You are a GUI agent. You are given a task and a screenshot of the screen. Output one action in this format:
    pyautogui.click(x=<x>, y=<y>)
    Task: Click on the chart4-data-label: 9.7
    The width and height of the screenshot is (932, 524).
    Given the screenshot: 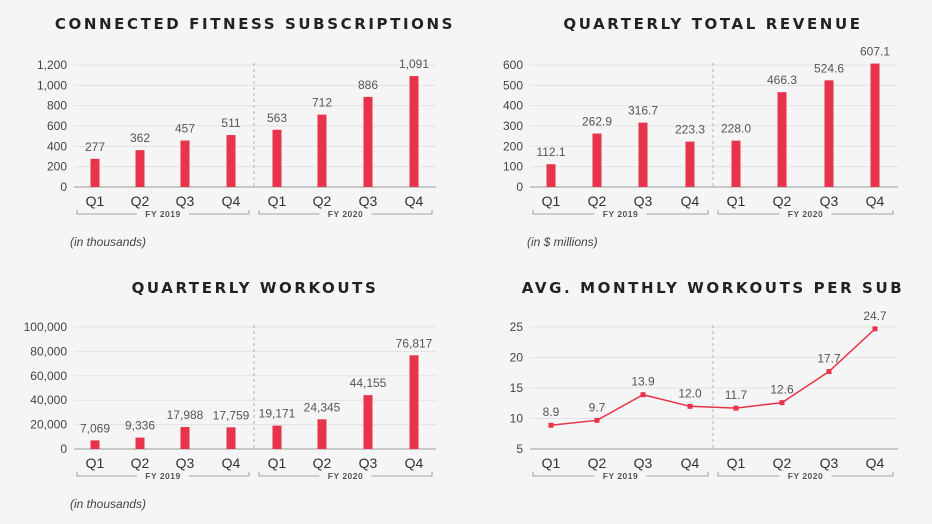 What is the action you would take?
    pyautogui.click(x=597, y=407)
    